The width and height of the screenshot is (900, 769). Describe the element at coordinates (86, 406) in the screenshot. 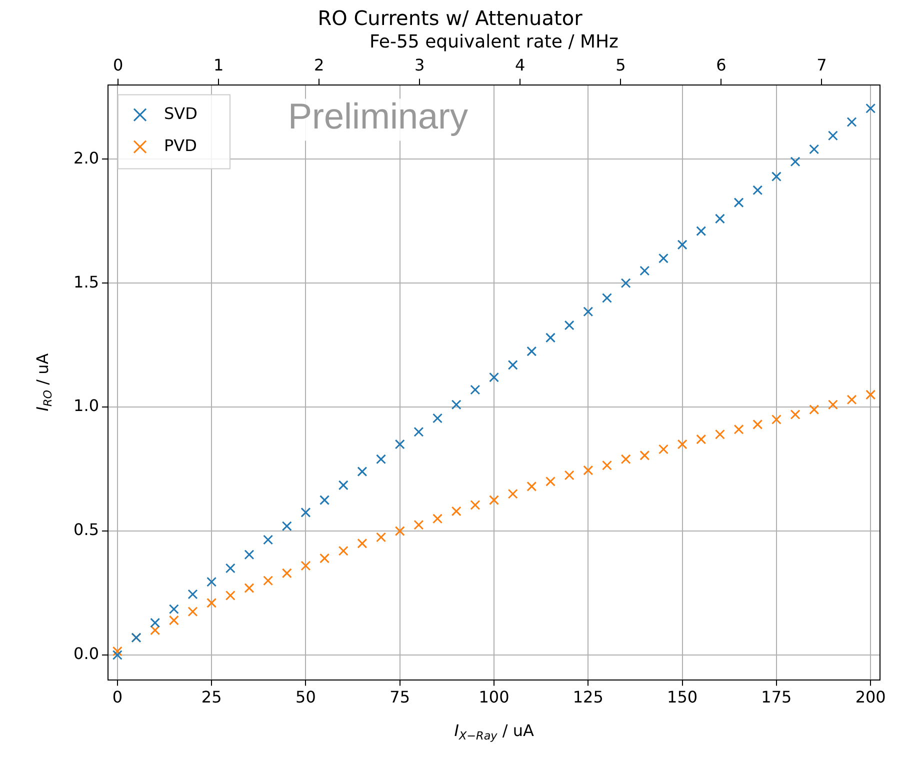

I see `y-tick-label: 1.0` at that location.